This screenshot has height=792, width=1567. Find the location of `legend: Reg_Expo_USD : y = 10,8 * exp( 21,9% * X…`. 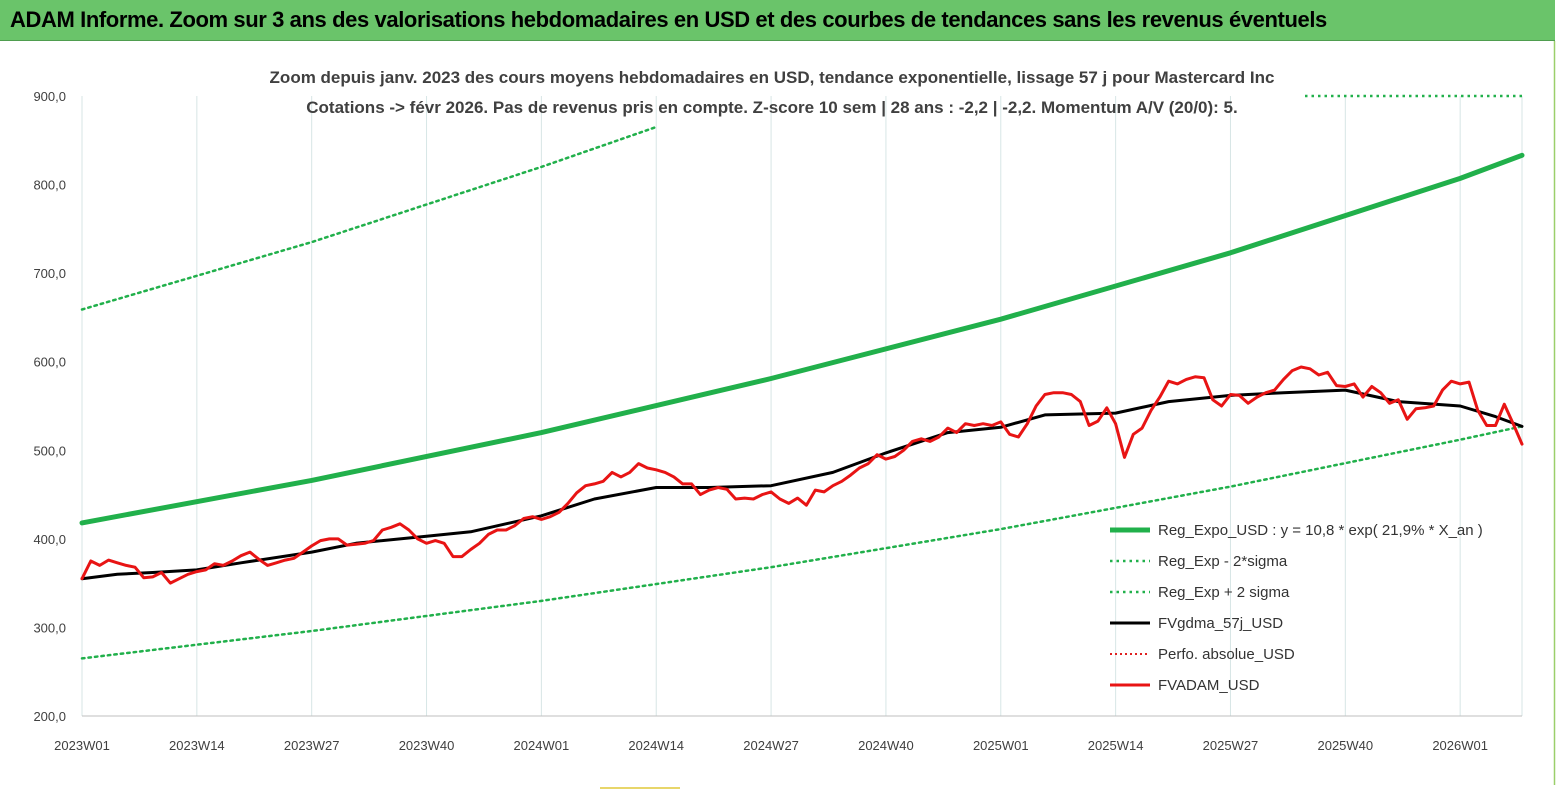

legend: Reg_Expo_USD : y = 10,8 * exp( 21,9% * X… is located at coordinates (1296, 608).